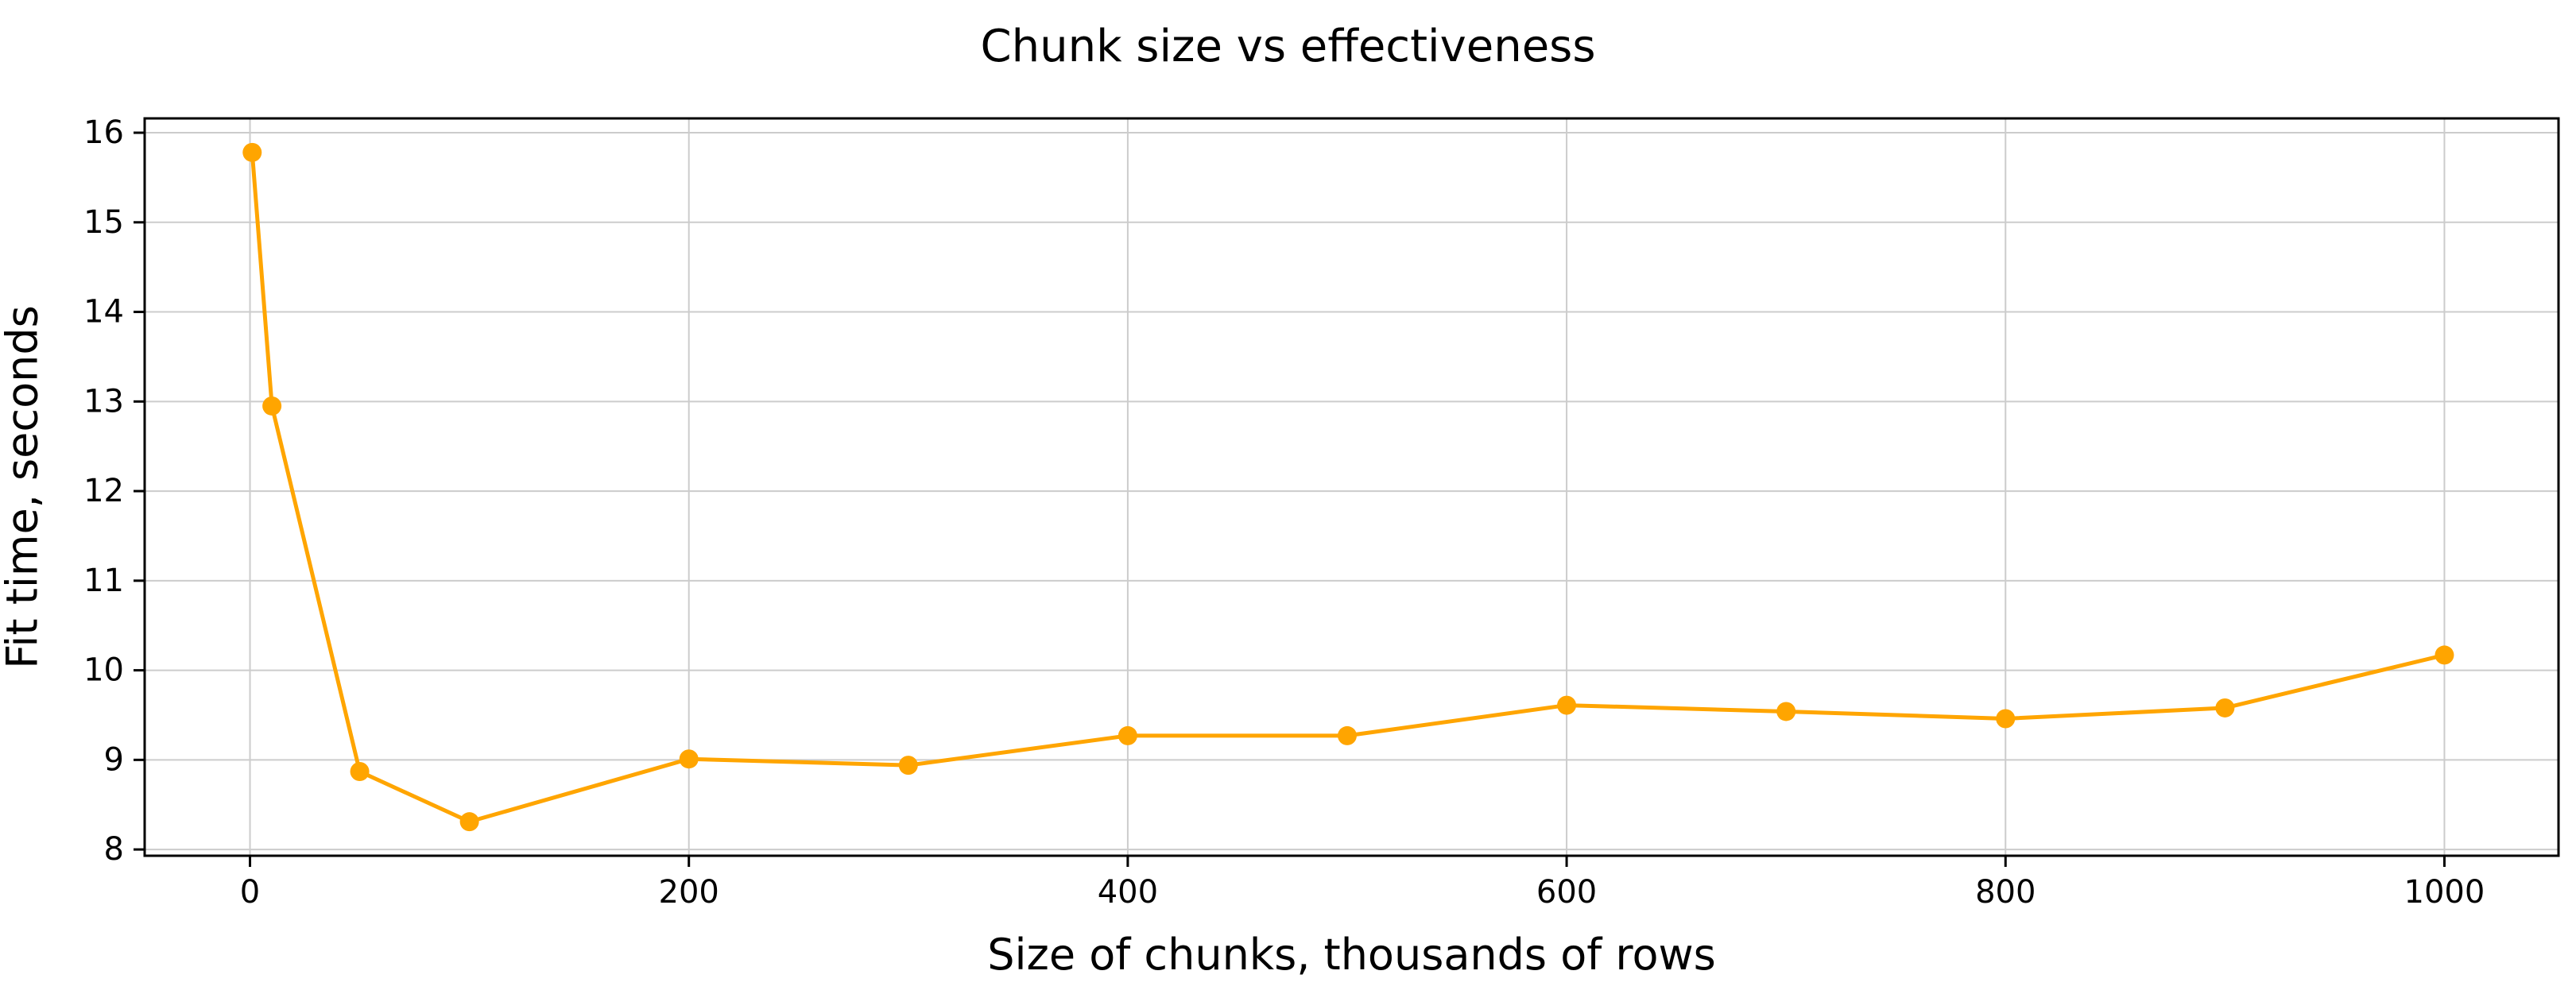 The width and height of the screenshot is (2576, 994). What do you see at coordinates (2444, 892) in the screenshot?
I see `x-tick-label: 1000` at bounding box center [2444, 892].